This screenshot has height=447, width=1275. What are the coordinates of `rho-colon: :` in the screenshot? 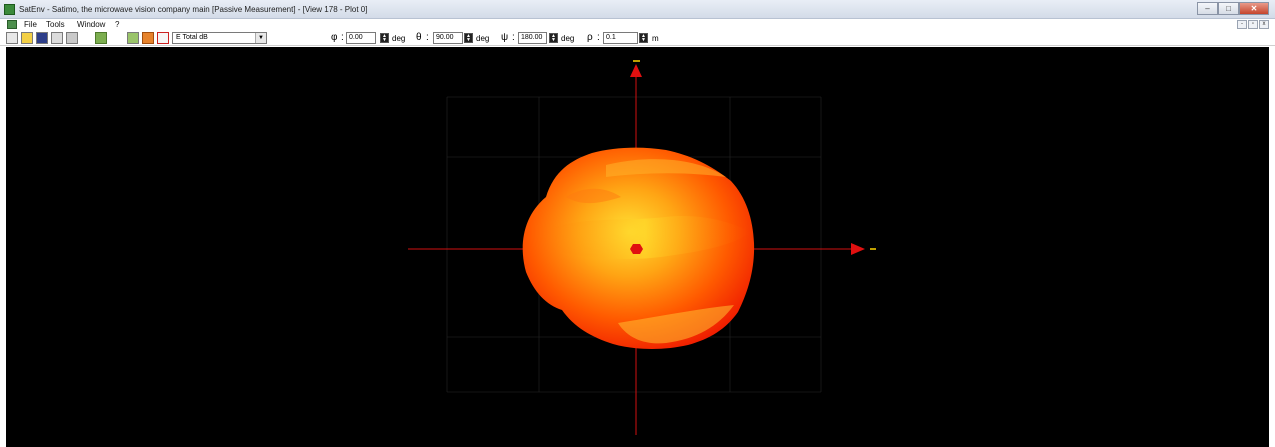 It's located at (598, 37).